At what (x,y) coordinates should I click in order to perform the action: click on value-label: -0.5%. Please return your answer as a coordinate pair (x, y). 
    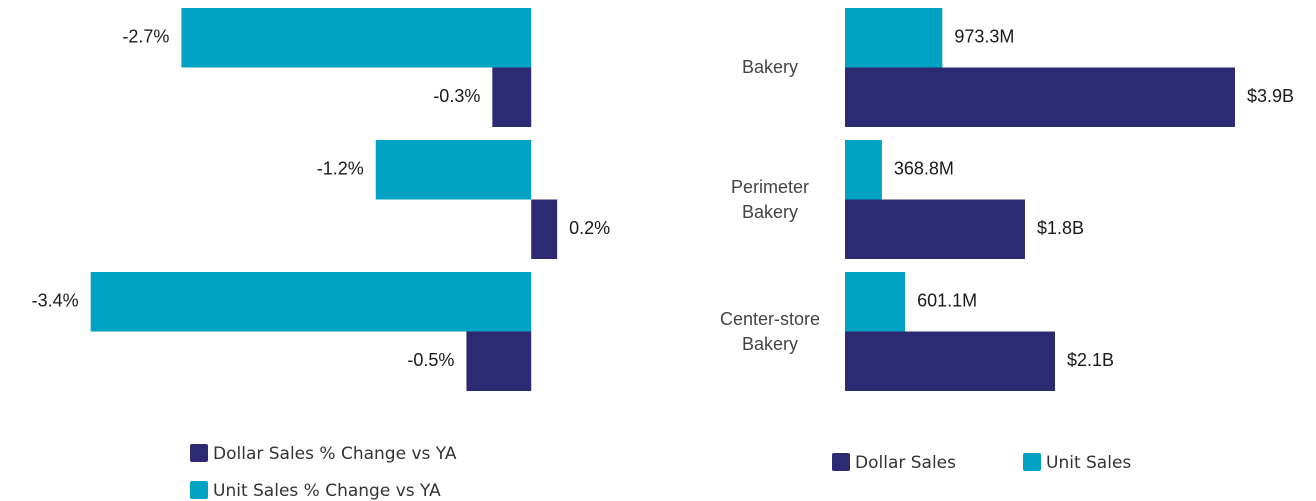
    Looking at the image, I should click on (430, 360).